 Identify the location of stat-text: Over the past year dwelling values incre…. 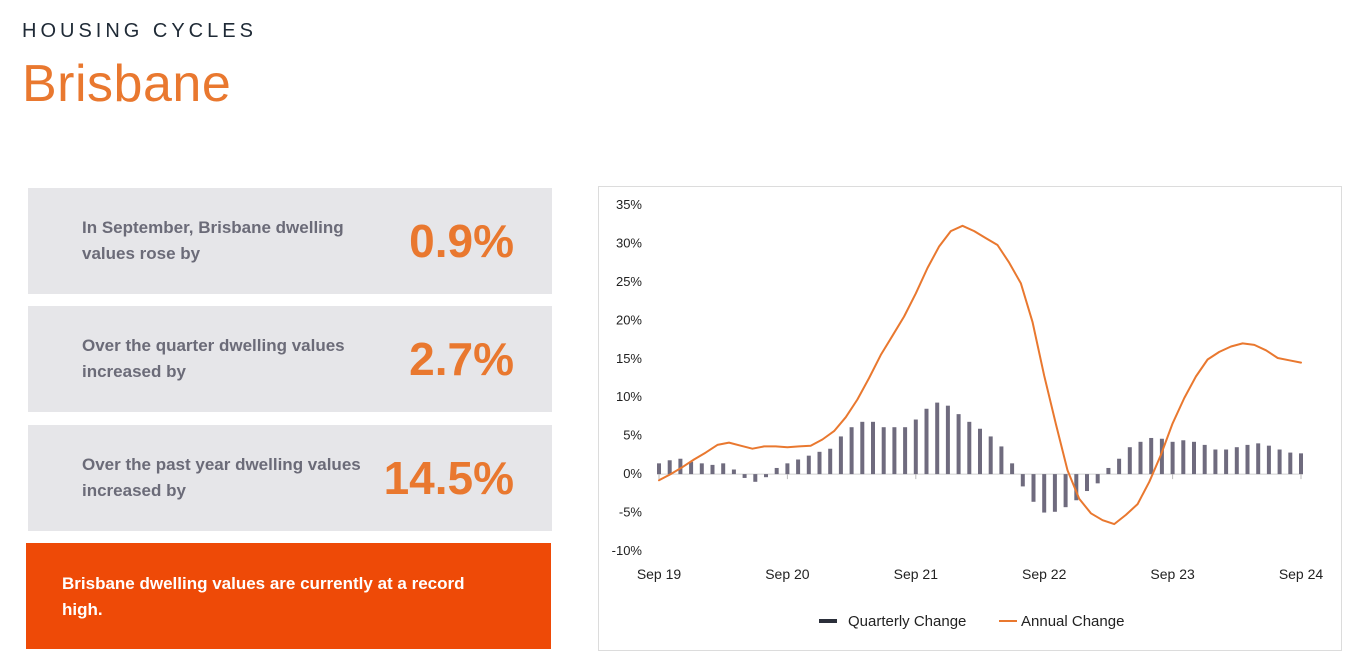
(221, 477).